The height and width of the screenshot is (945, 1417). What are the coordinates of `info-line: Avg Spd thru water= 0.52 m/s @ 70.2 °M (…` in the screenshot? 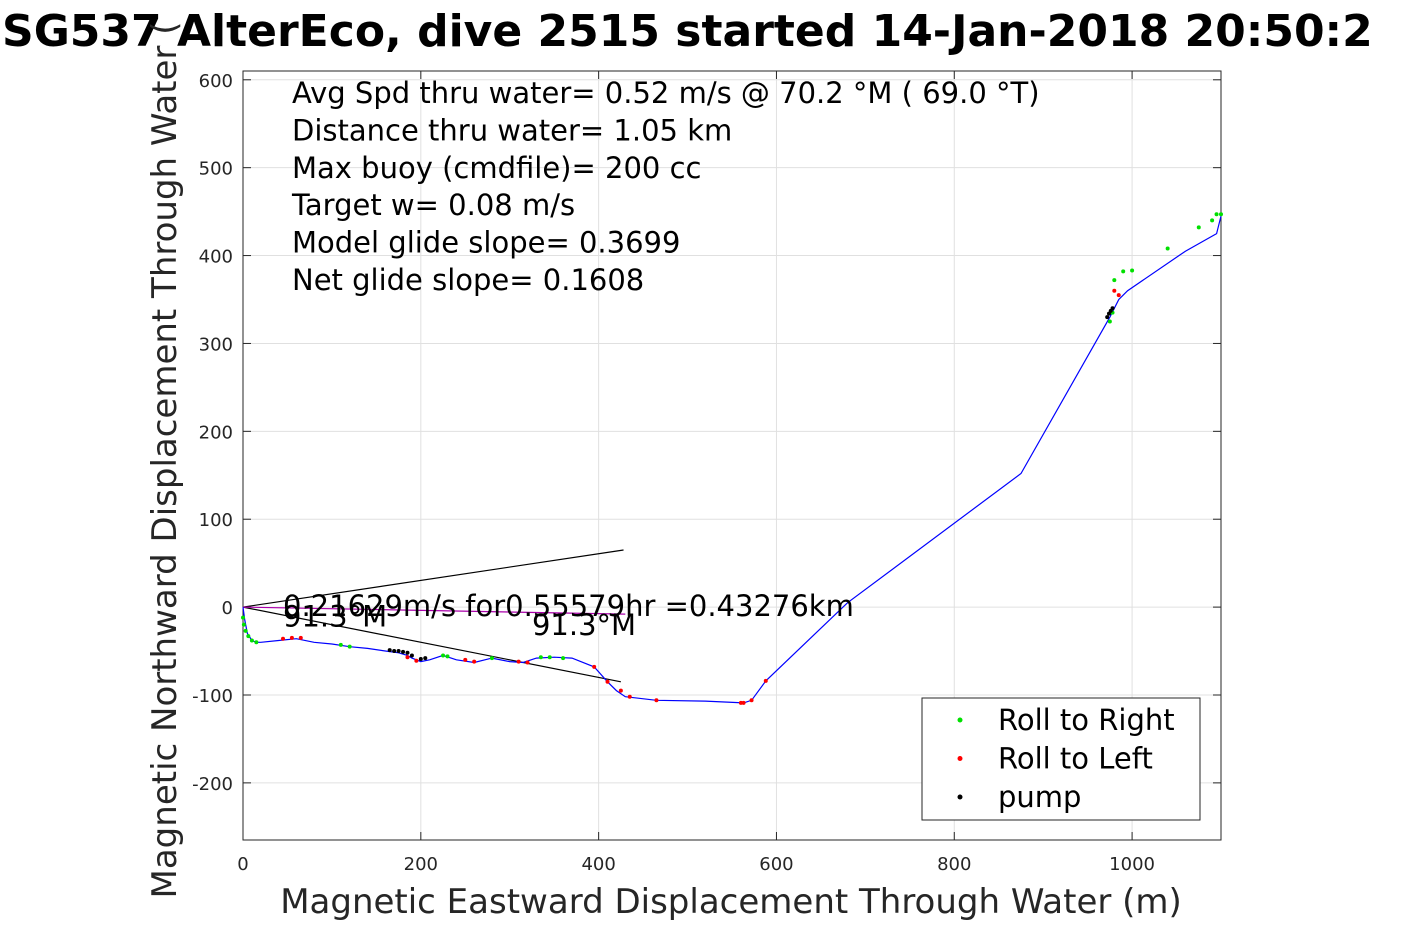 It's located at (666, 93).